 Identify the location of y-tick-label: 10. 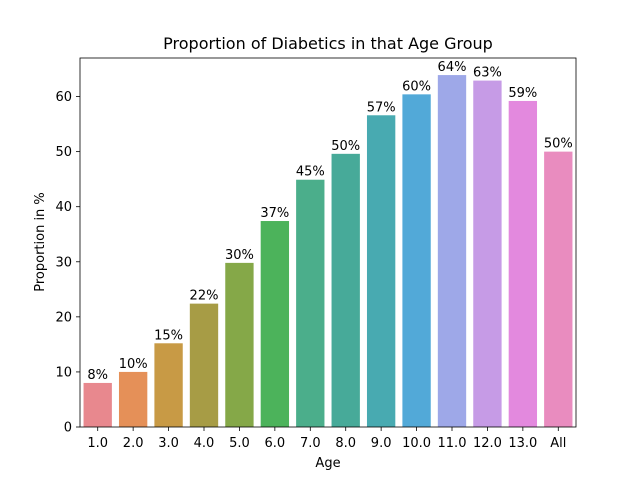
(63, 372).